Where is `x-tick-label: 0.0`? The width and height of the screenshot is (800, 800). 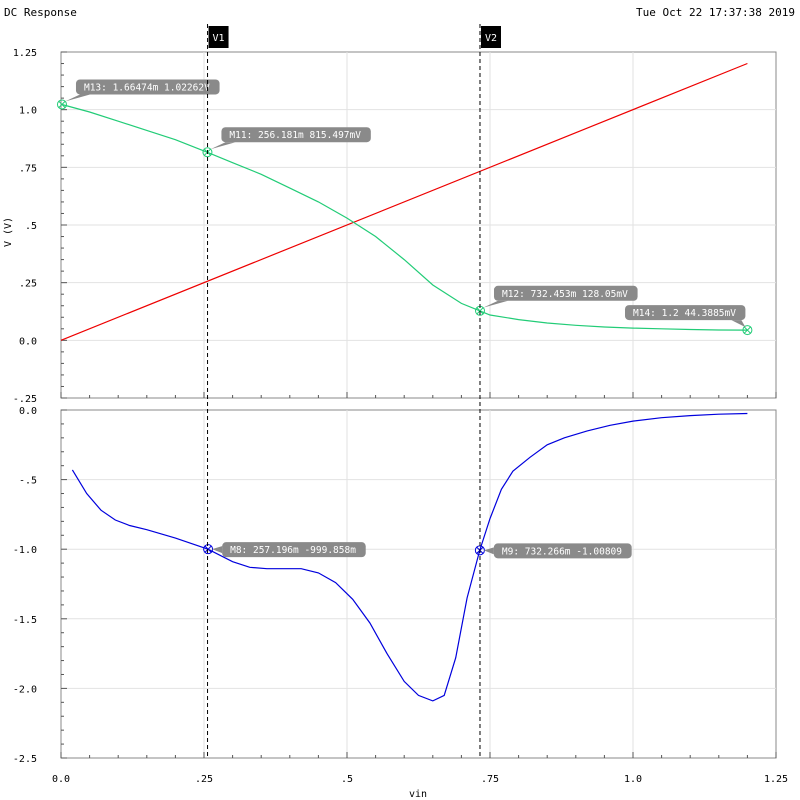
x-tick-label: 0.0 is located at coordinates (61, 779).